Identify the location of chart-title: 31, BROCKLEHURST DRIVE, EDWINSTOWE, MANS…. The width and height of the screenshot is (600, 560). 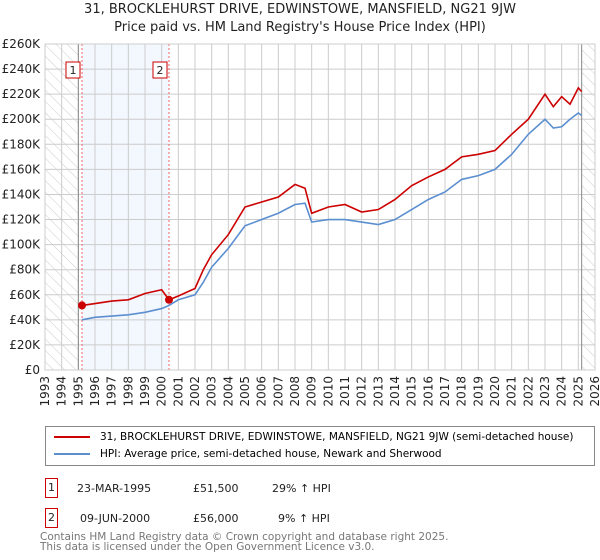
(300, 9).